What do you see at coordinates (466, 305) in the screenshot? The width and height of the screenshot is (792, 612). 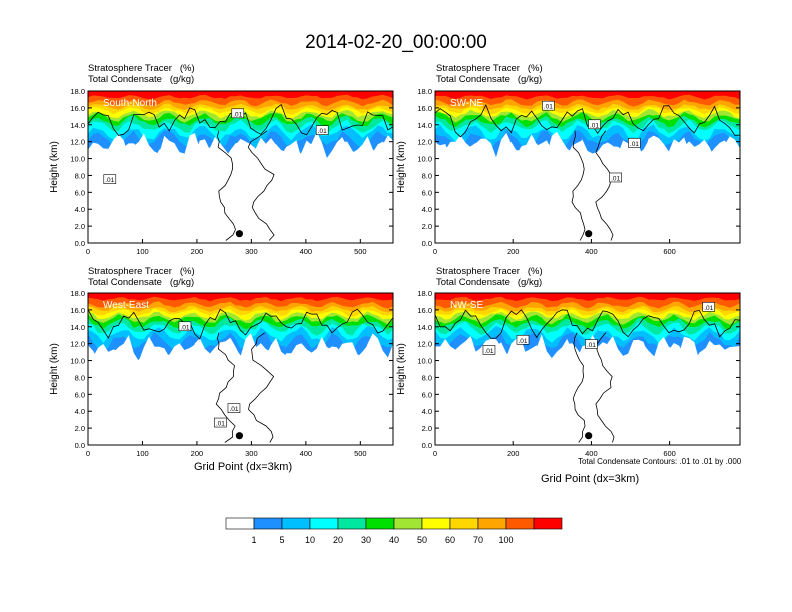 I see `panel-name: NW-SE` at bounding box center [466, 305].